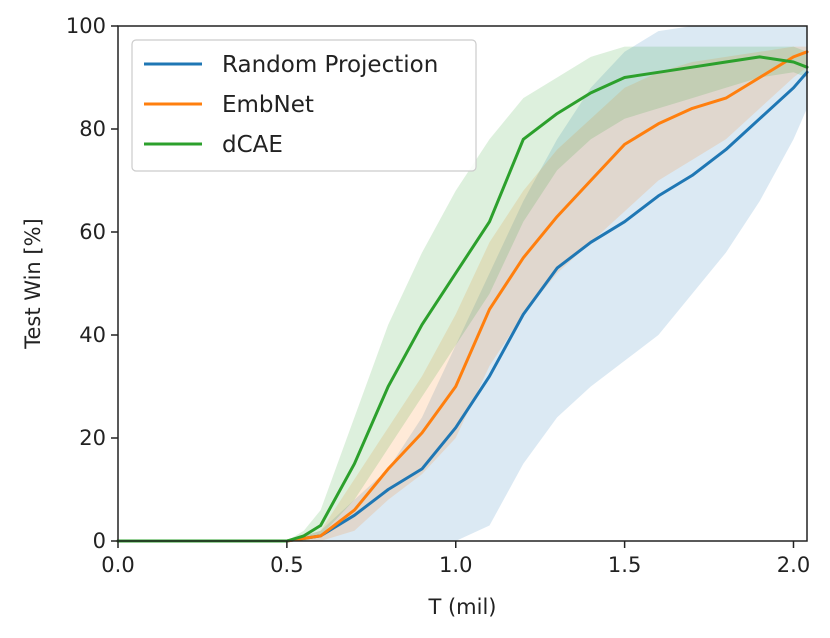  Describe the element at coordinates (86, 26) in the screenshot. I see `y-tick-label: 100` at that location.